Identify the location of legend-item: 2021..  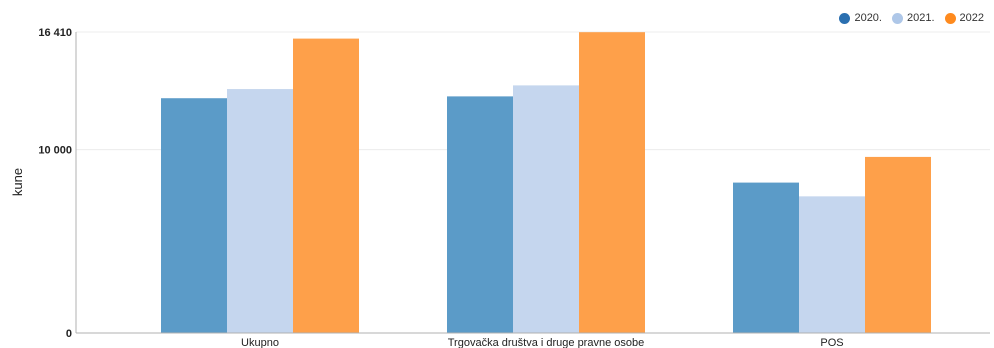
(913, 18).